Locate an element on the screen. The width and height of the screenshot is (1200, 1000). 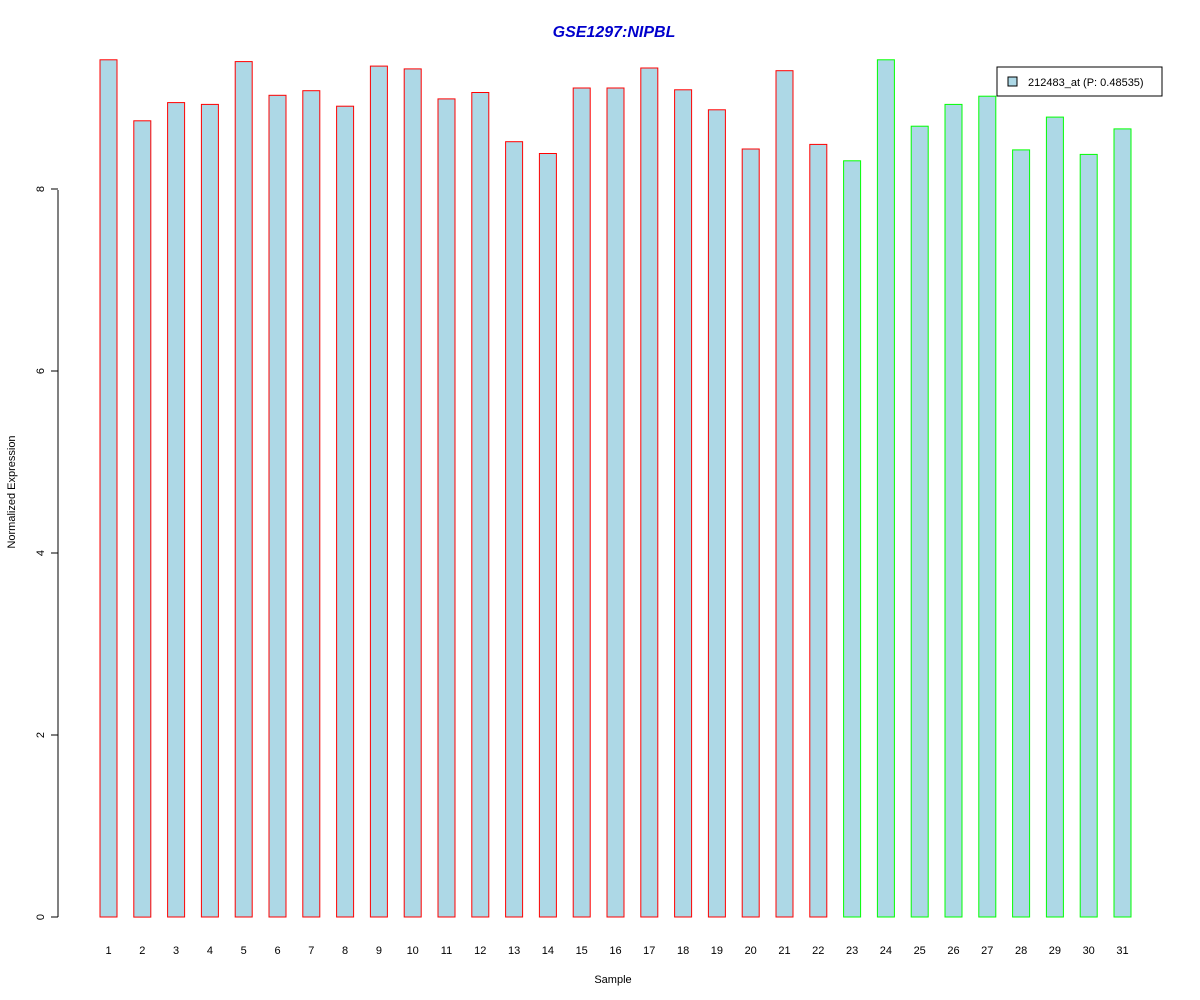
x-tick-label: 24 is located at coordinates (886, 951).